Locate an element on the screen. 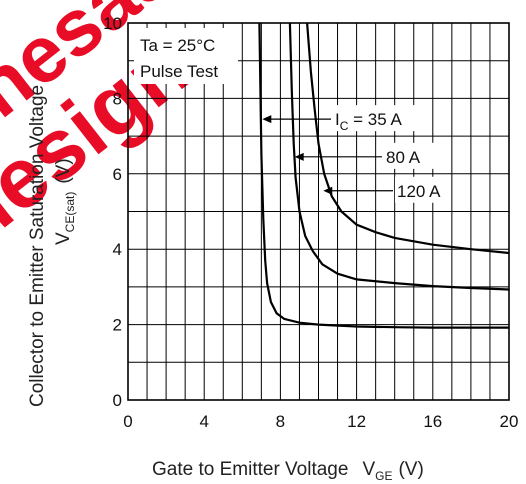 Image resolution: width=526 pixels, height=484 pixels. x-axis-unit: (V) is located at coordinates (410, 469).